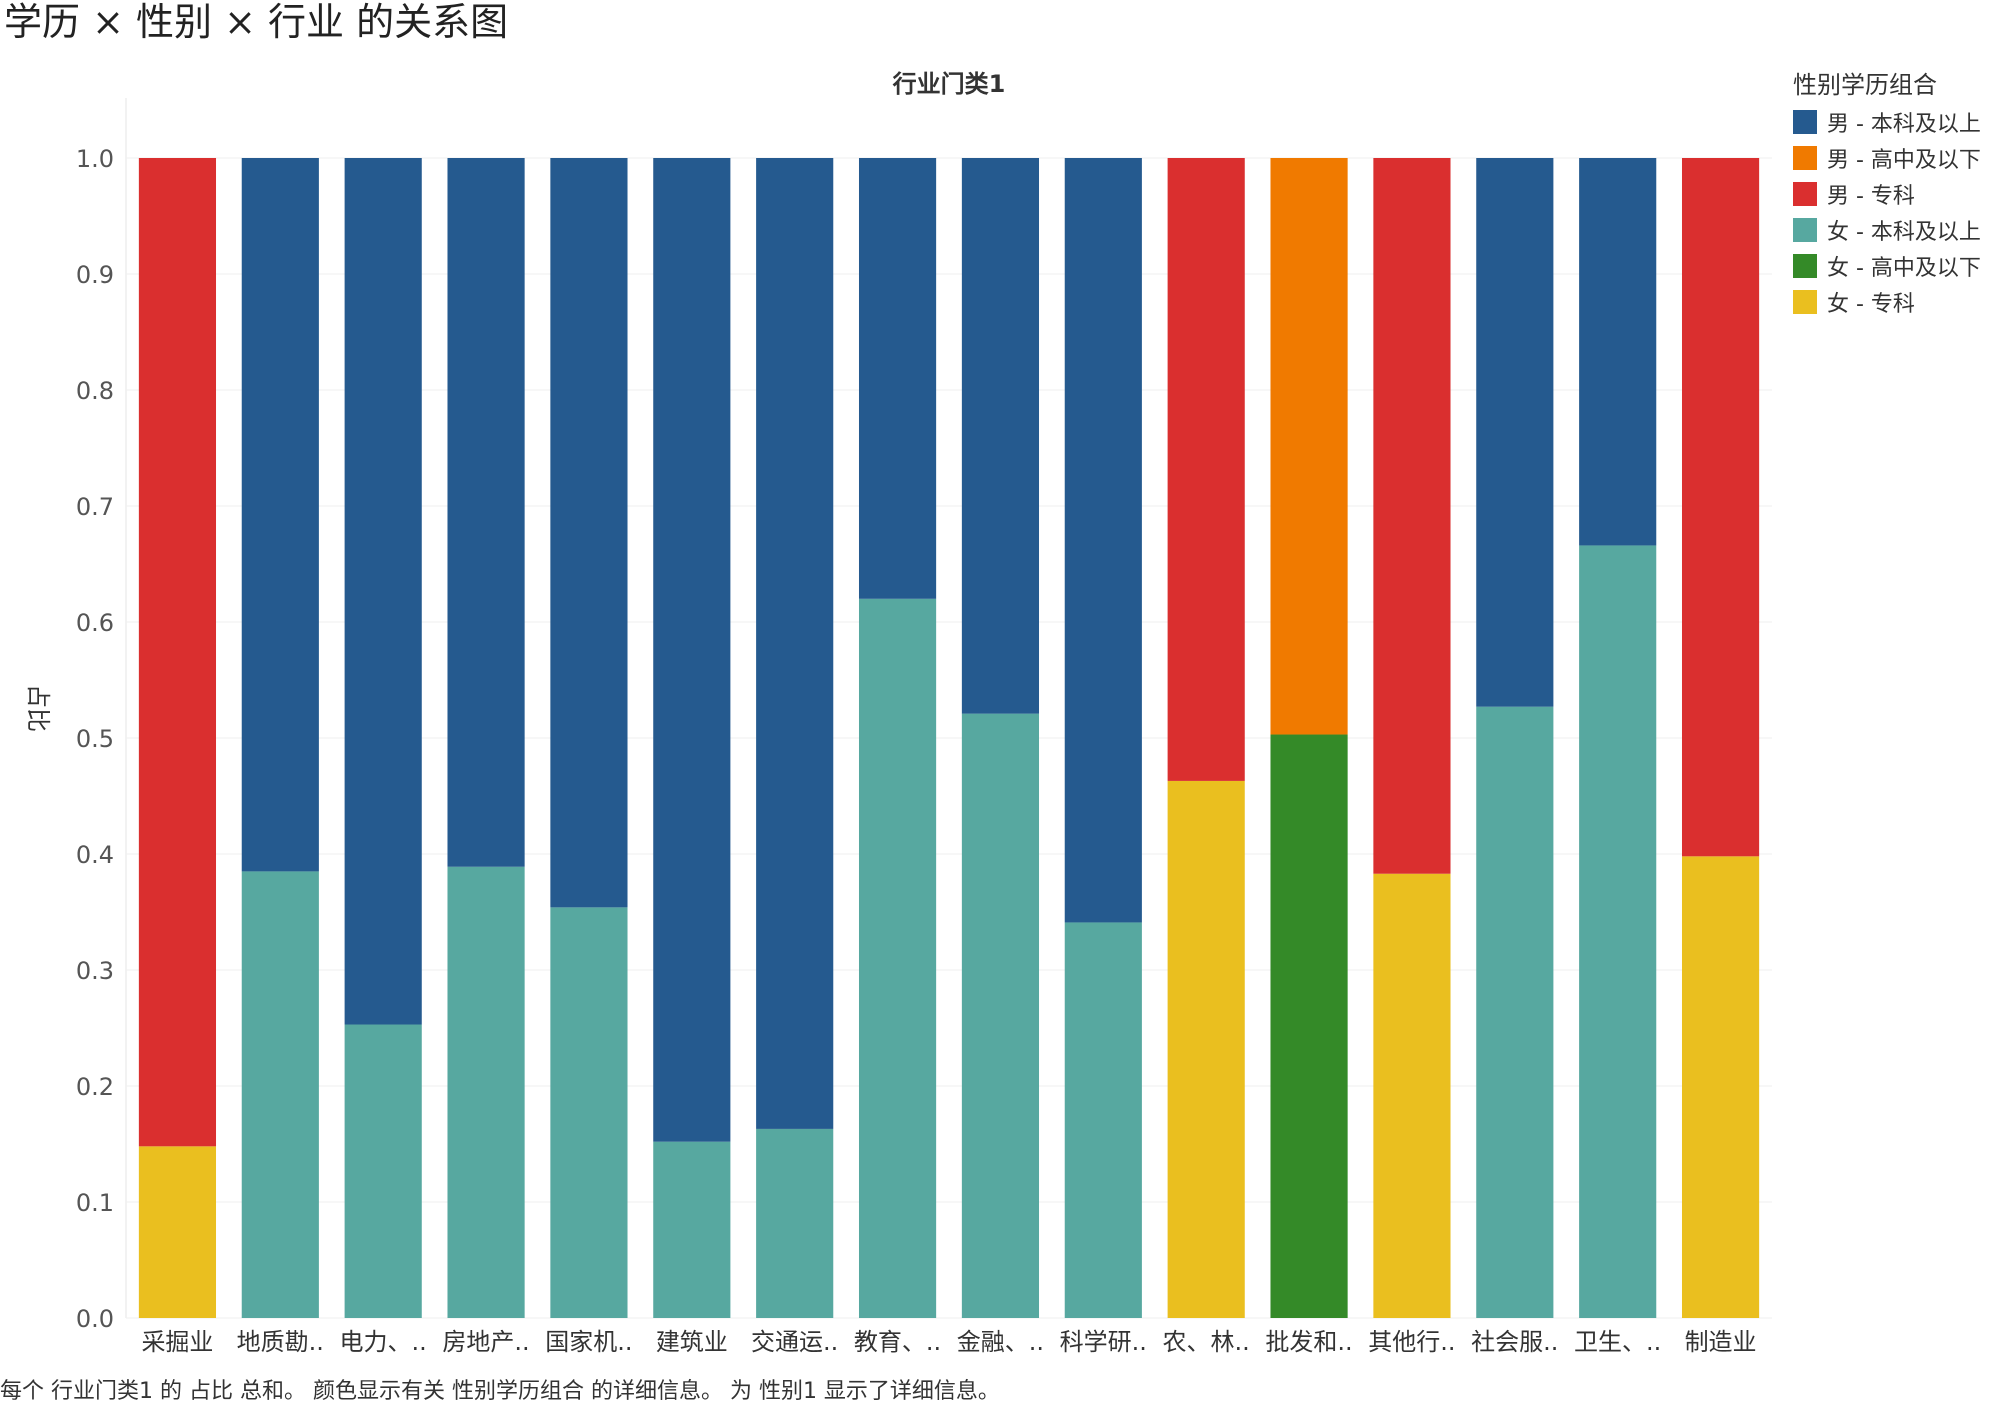 The width and height of the screenshot is (2000, 1406). What do you see at coordinates (1617, 1342) in the screenshot?
I see `x-tick-label: 卫生、..` at bounding box center [1617, 1342].